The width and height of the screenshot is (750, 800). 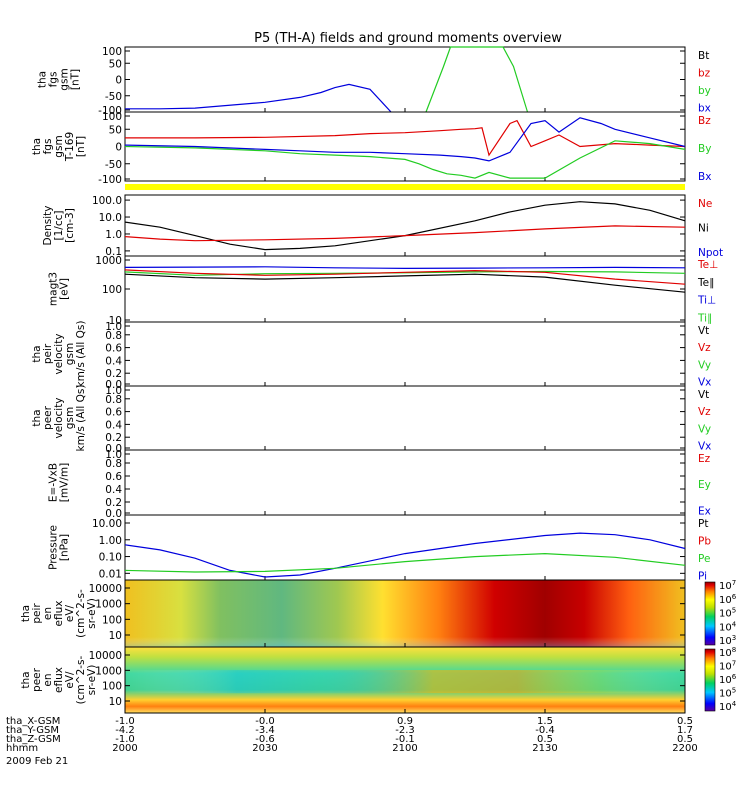 I want to click on series-line-Ne, so click(x=405, y=233).